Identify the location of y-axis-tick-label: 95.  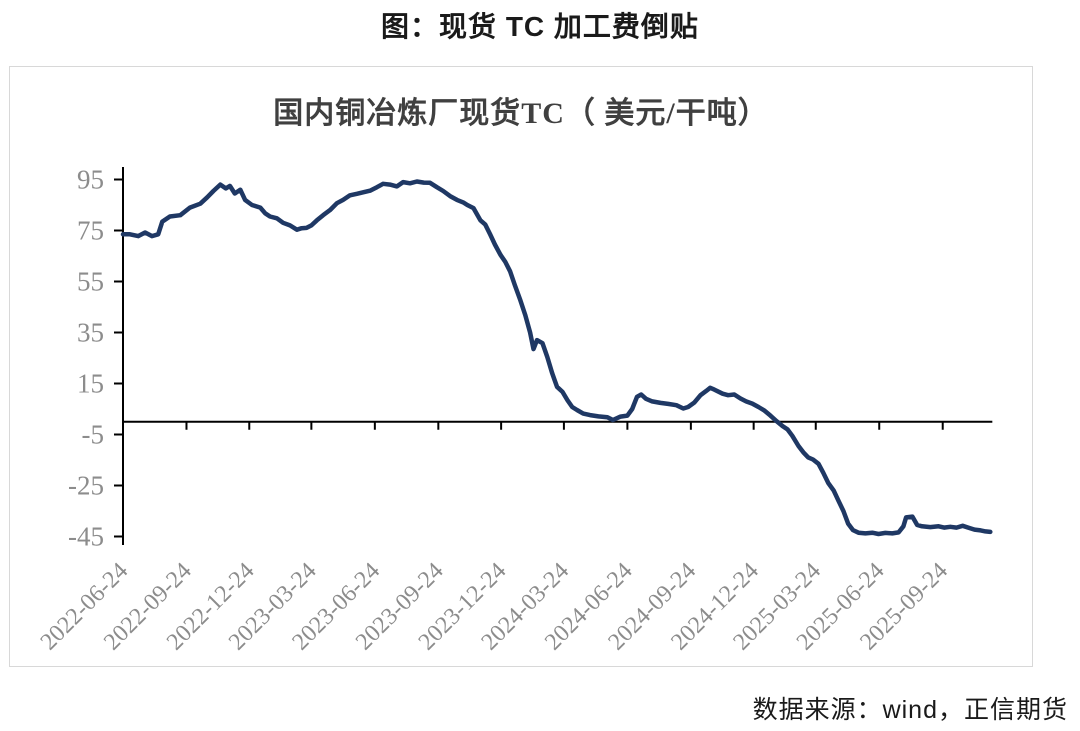
(90, 180).